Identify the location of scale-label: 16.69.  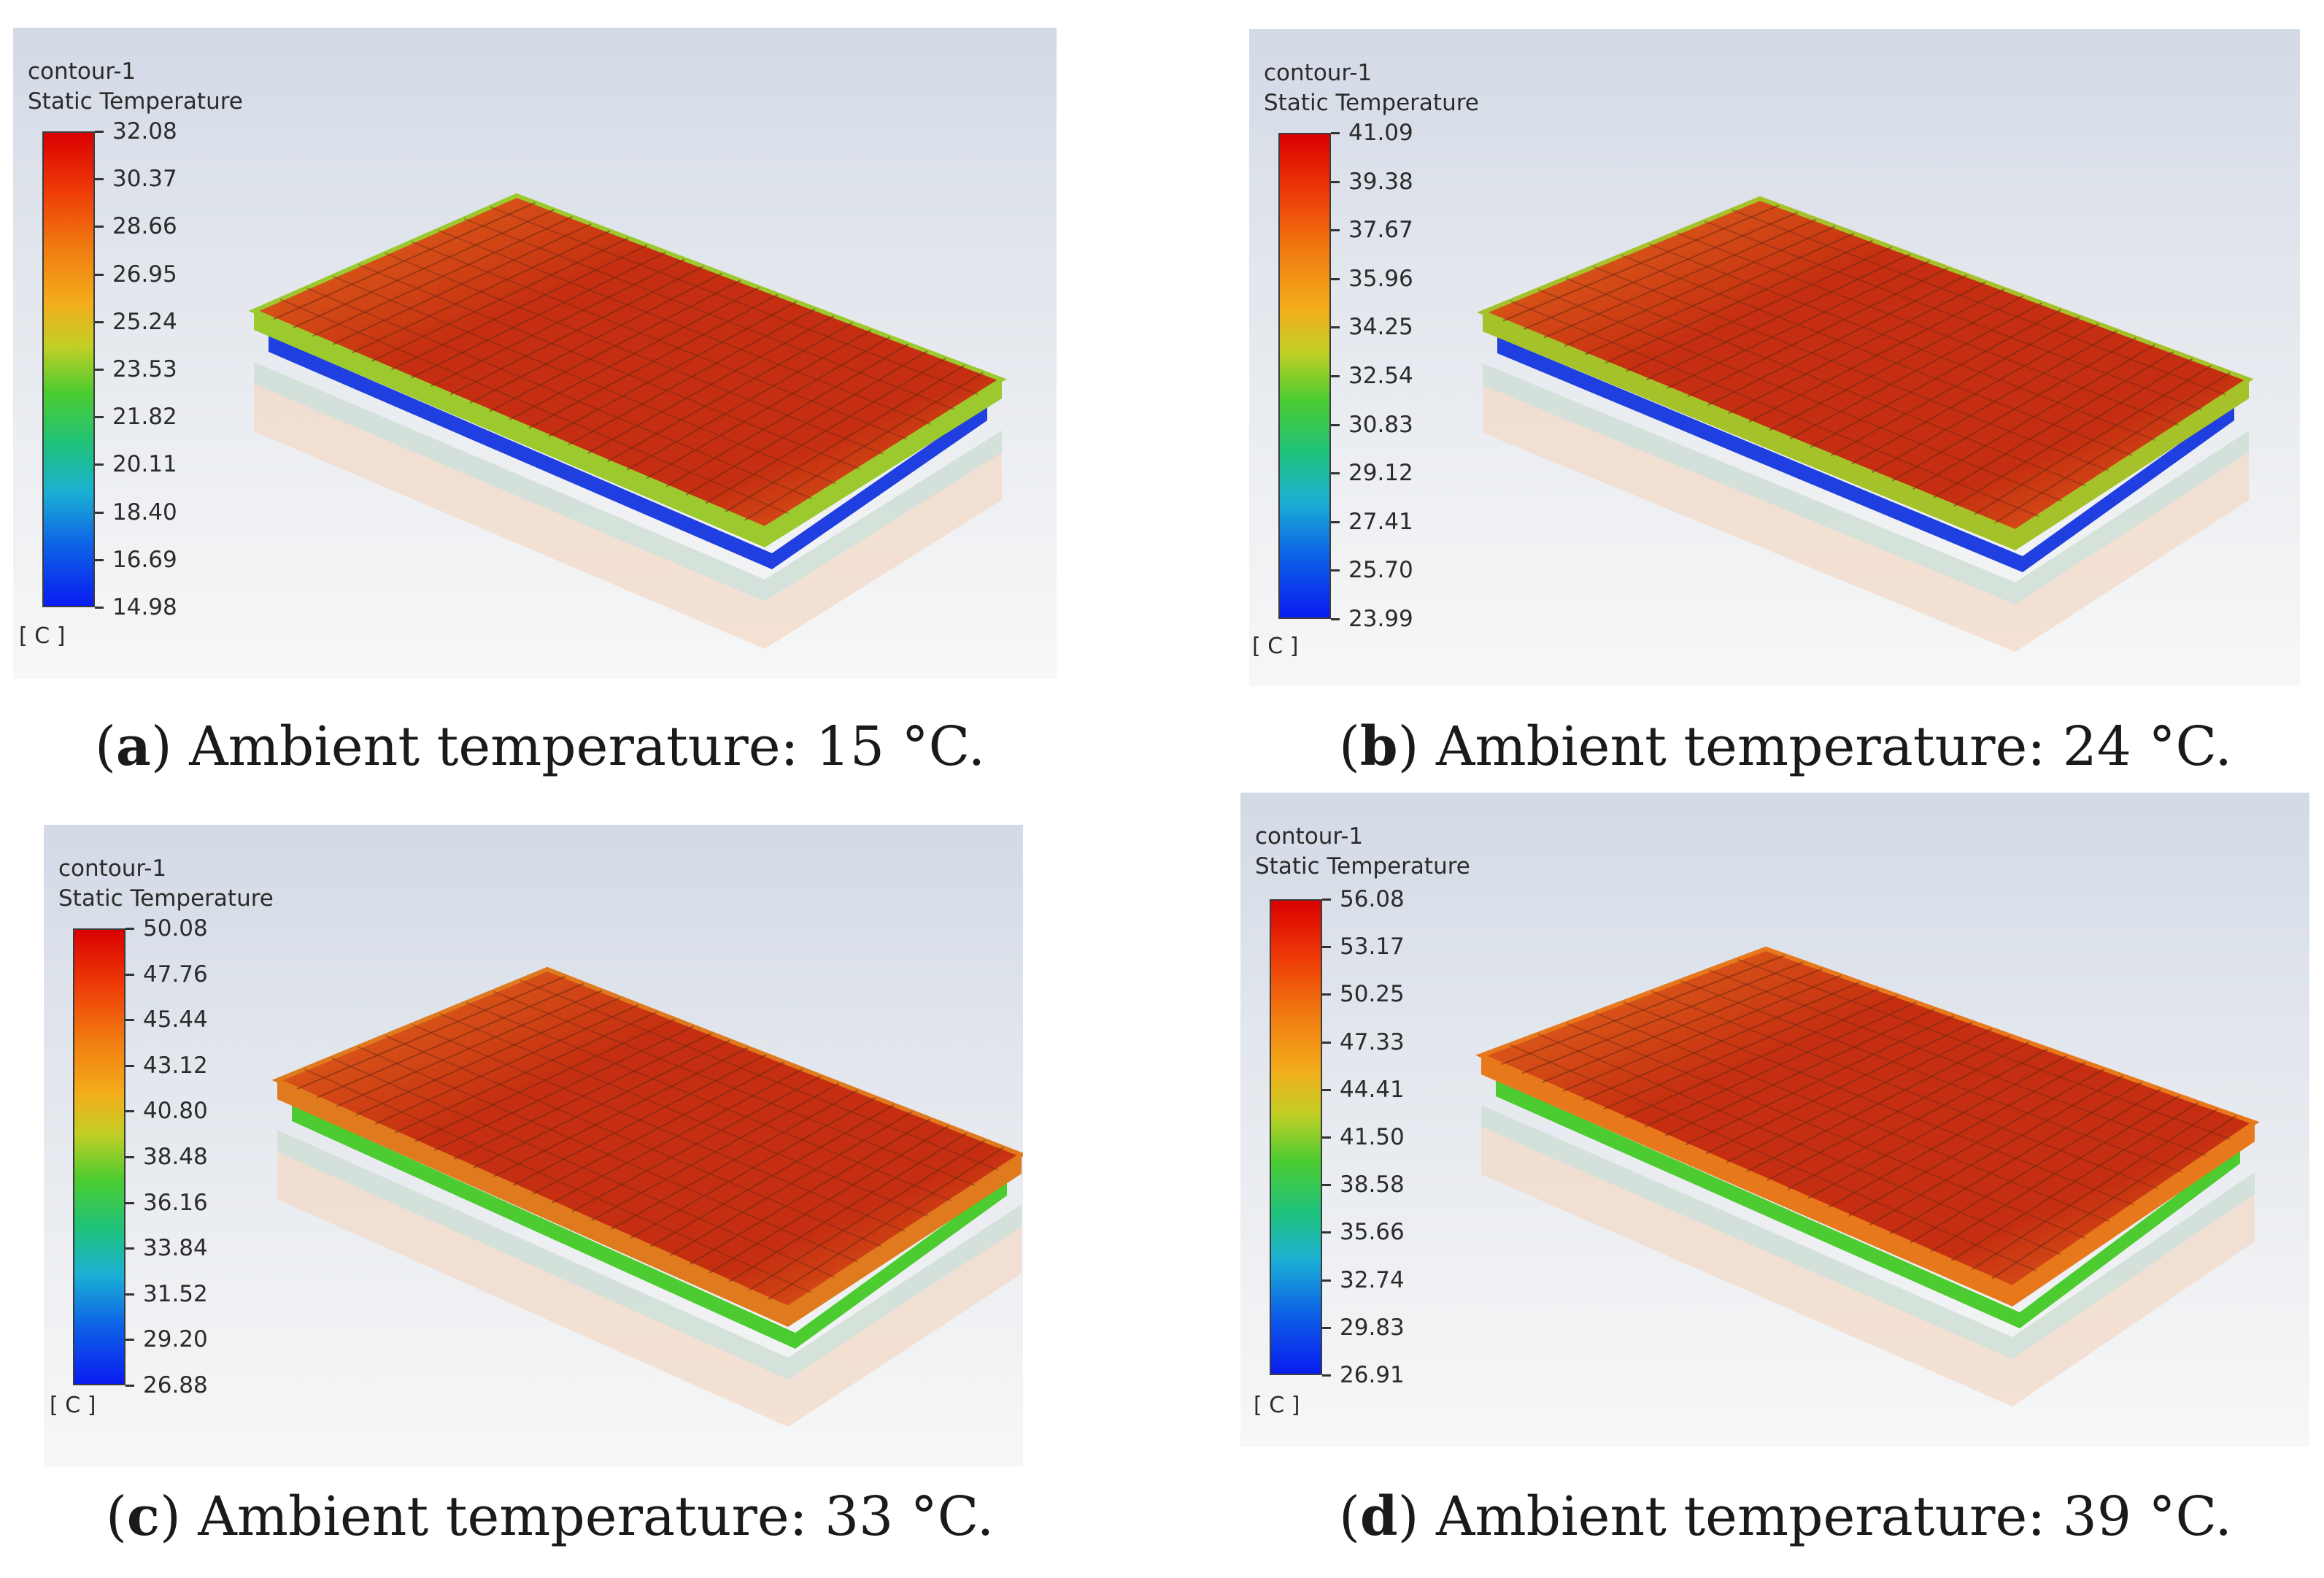
(144, 559).